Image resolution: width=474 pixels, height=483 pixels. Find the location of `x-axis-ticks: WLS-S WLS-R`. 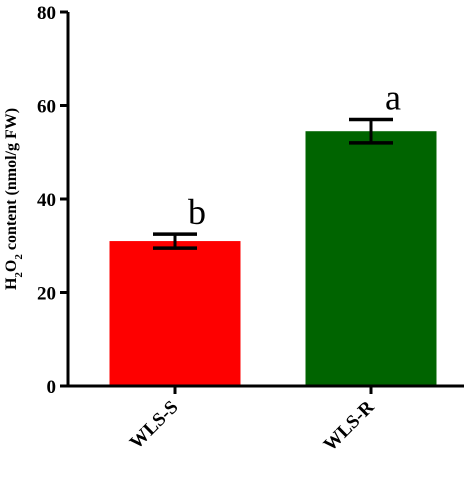

x-axis-ticks: WLS-S WLS-R is located at coordinates (252, 421).